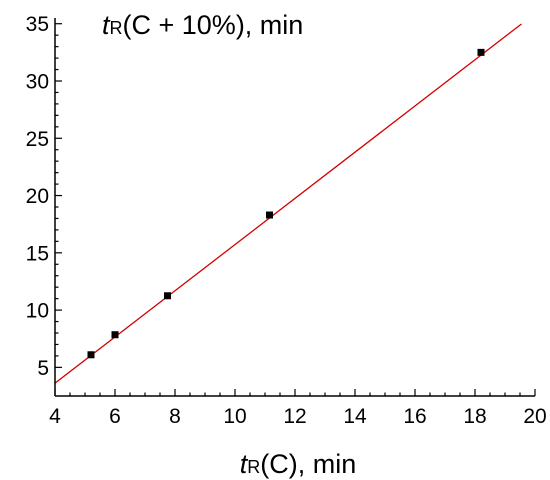 This screenshot has width=550, height=480. I want to click on x-tick-label-6: 6, so click(115, 416).